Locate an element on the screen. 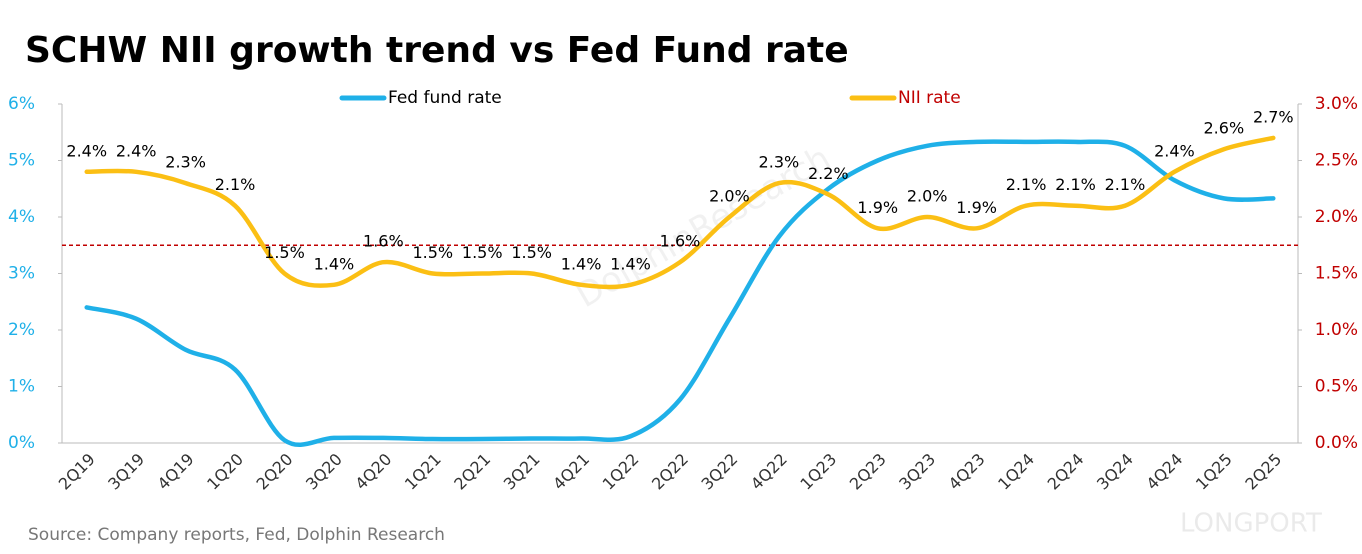  x-tick-label: 4Q23 is located at coordinates (967, 472).